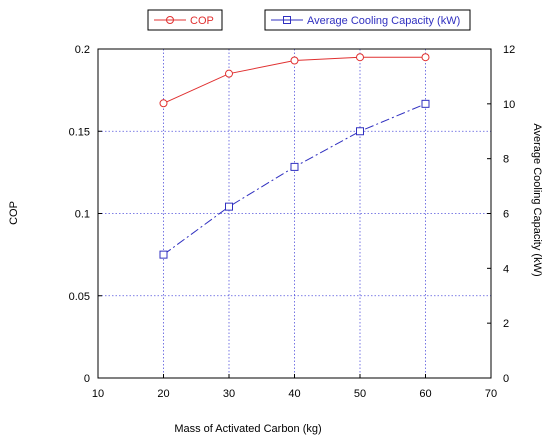 The image size is (550, 443). Describe the element at coordinates (506, 269) in the screenshot. I see `y-right-tick-label: 4` at that location.